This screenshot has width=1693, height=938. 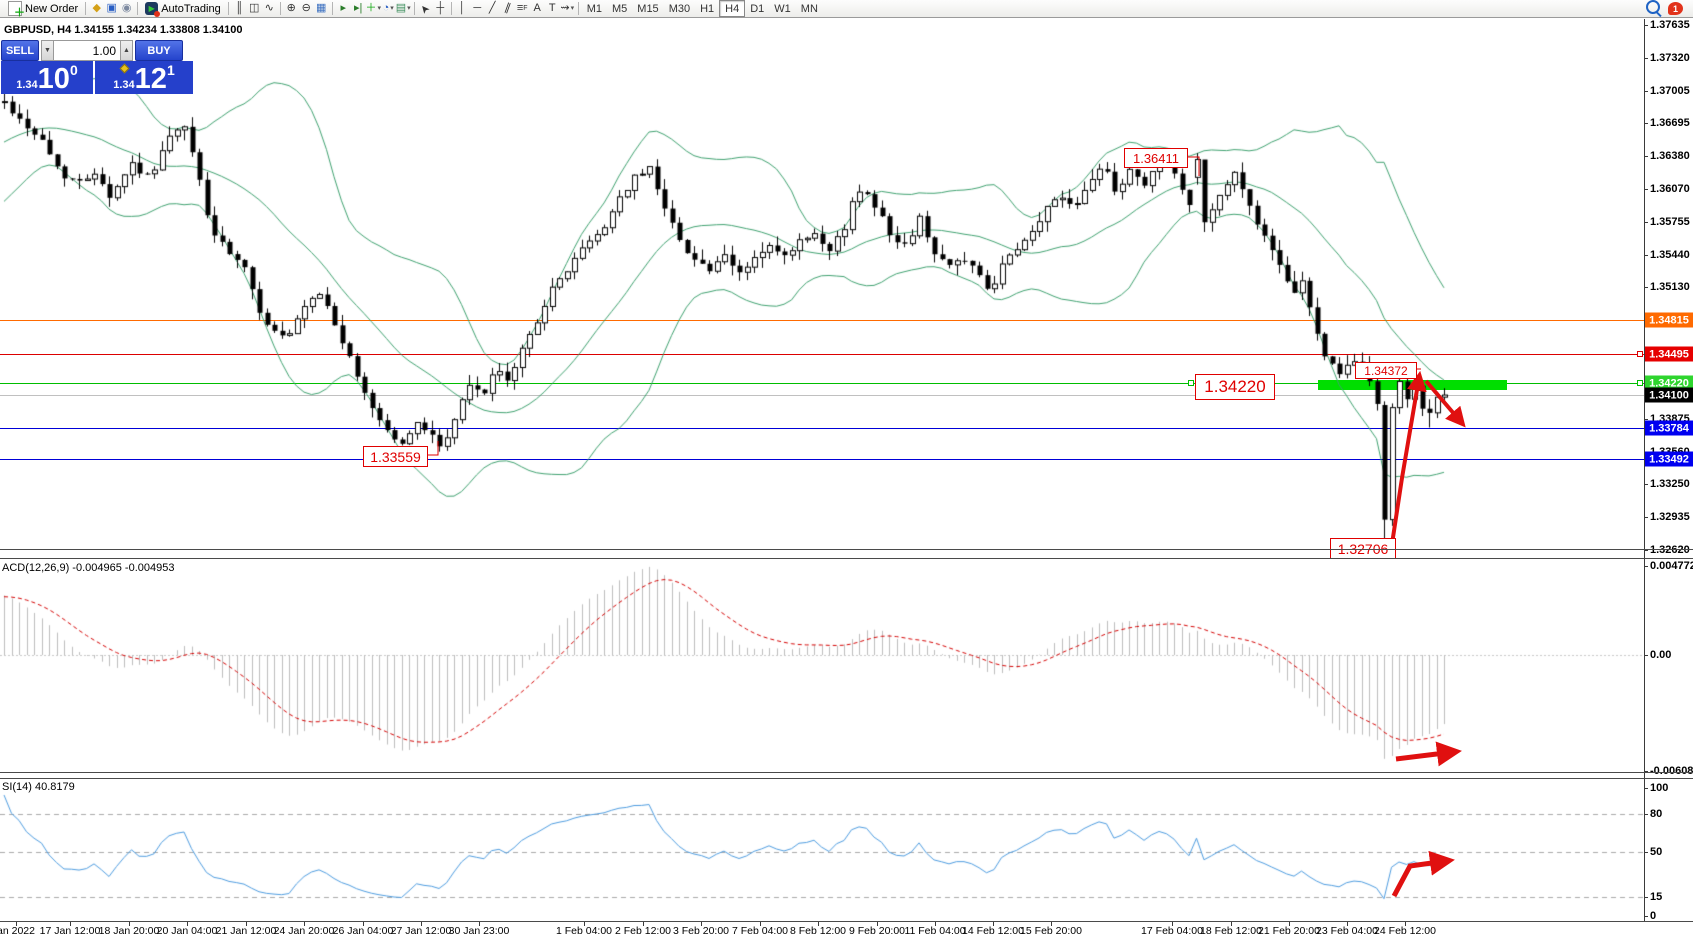 I want to click on indicator-tick-label: 80, so click(x=1656, y=814).